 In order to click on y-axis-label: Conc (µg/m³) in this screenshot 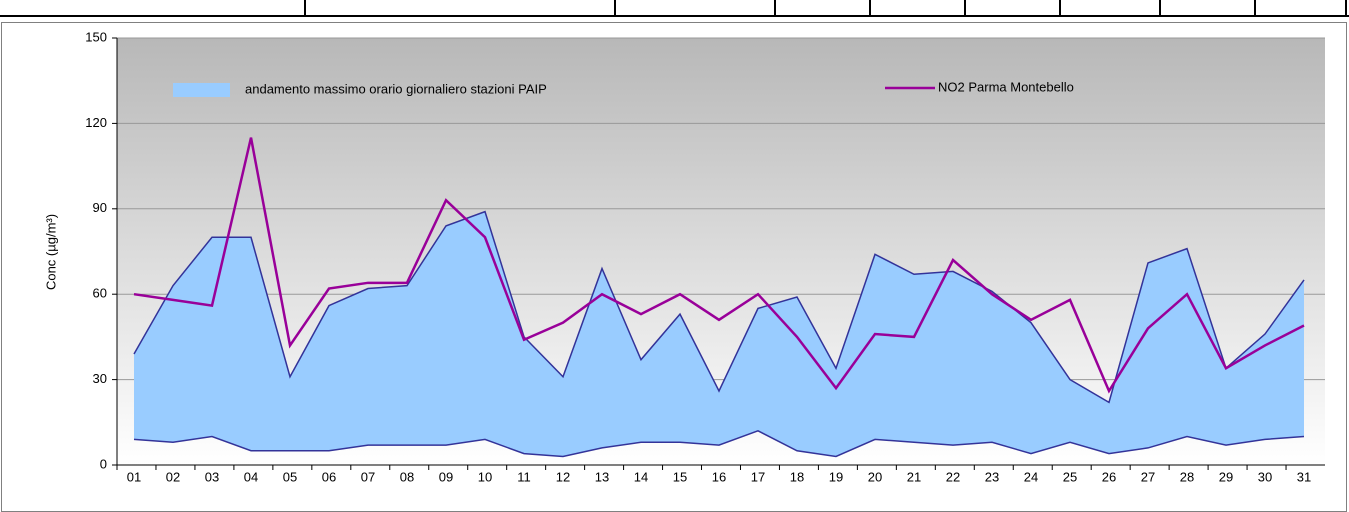, I will do `click(50, 252)`.